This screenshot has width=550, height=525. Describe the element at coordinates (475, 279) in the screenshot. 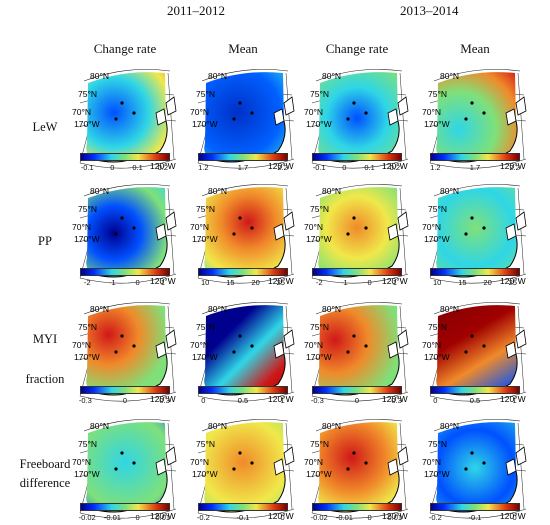

I see `colorbar-pp-mean-2013-2014: 10 15 20 25` at that location.